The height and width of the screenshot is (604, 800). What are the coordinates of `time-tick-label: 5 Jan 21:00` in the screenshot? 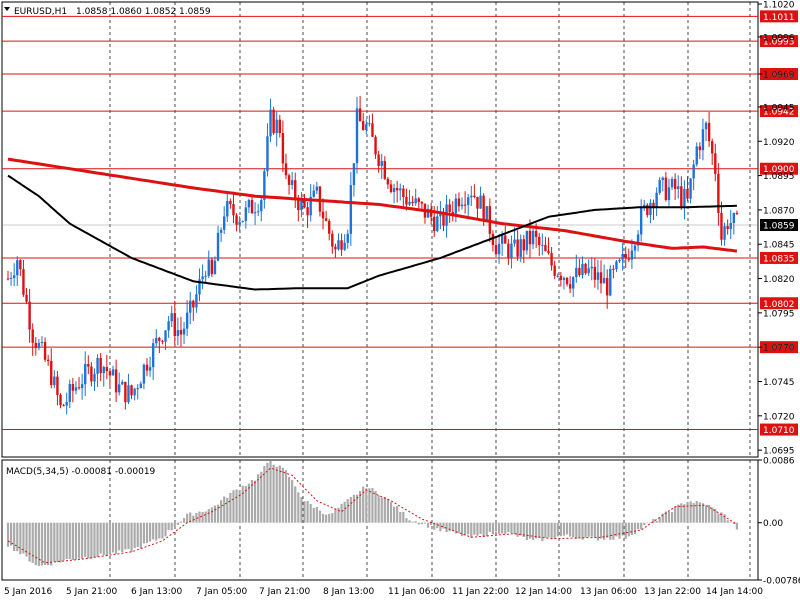 It's located at (92, 592).